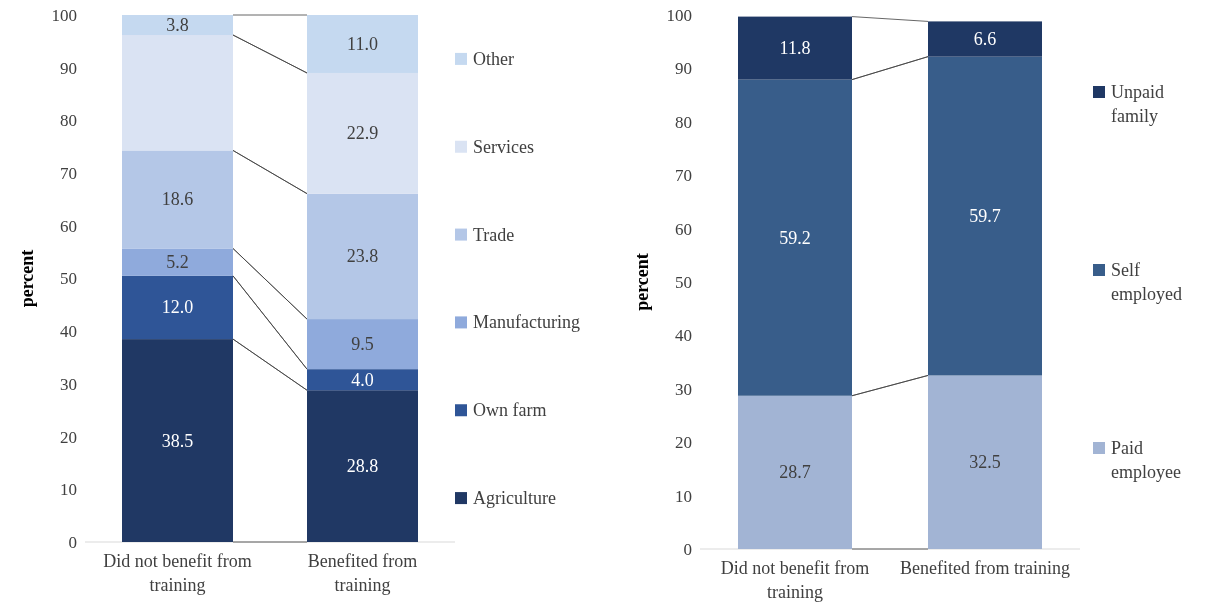 The width and height of the screenshot is (1230, 609). I want to click on data-label: 11.0, so click(362, 43).